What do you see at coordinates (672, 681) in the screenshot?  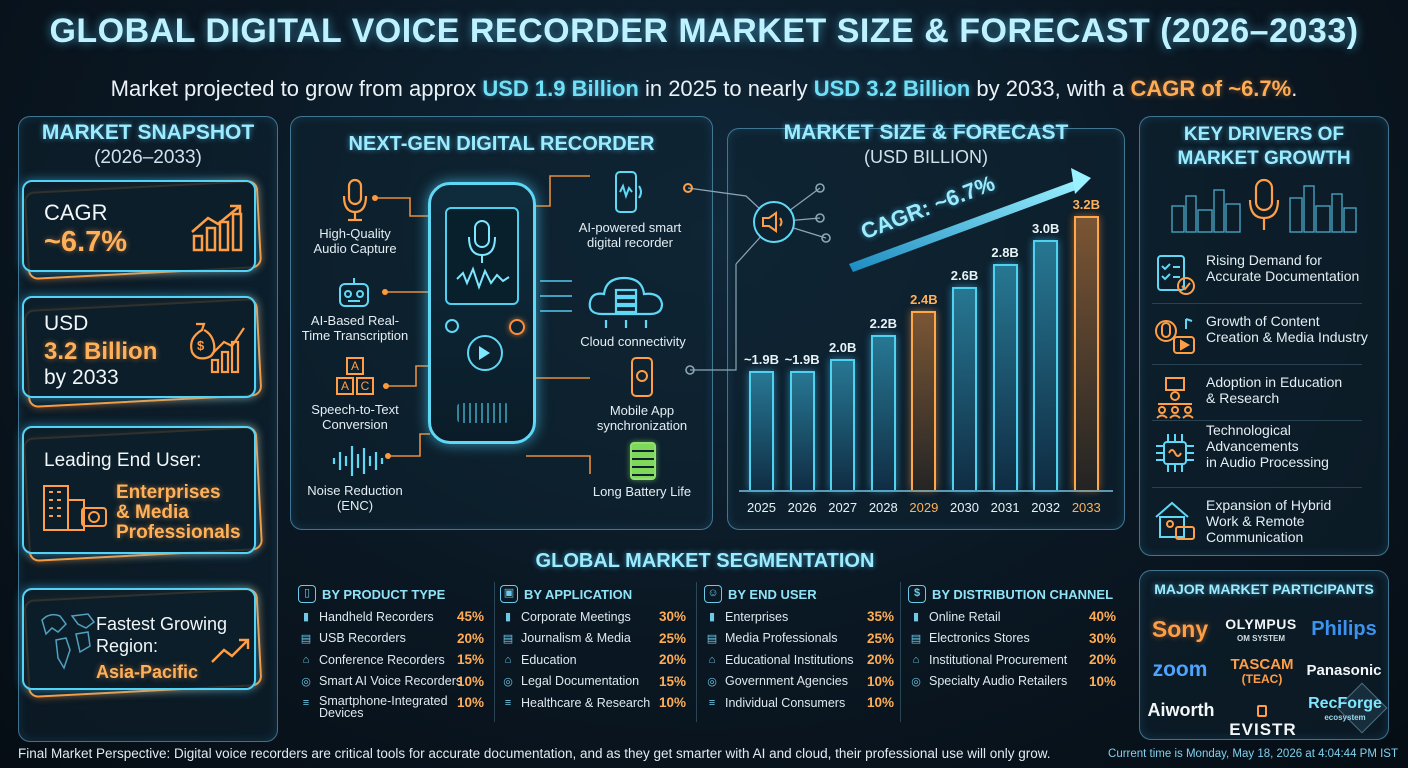 I see `segment-row-percent: 15%` at bounding box center [672, 681].